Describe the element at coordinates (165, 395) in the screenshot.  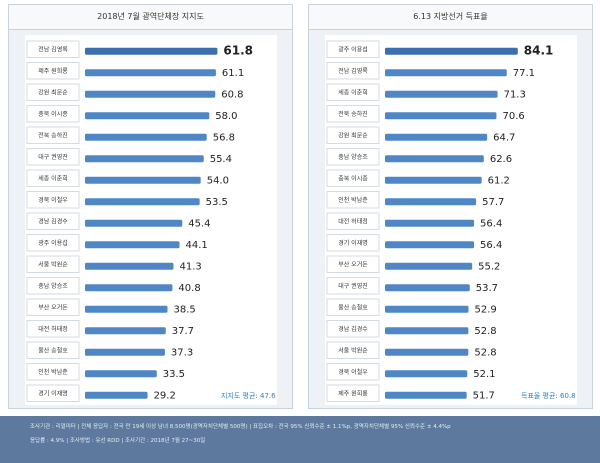
I see `left-value-label: 29.2` at that location.